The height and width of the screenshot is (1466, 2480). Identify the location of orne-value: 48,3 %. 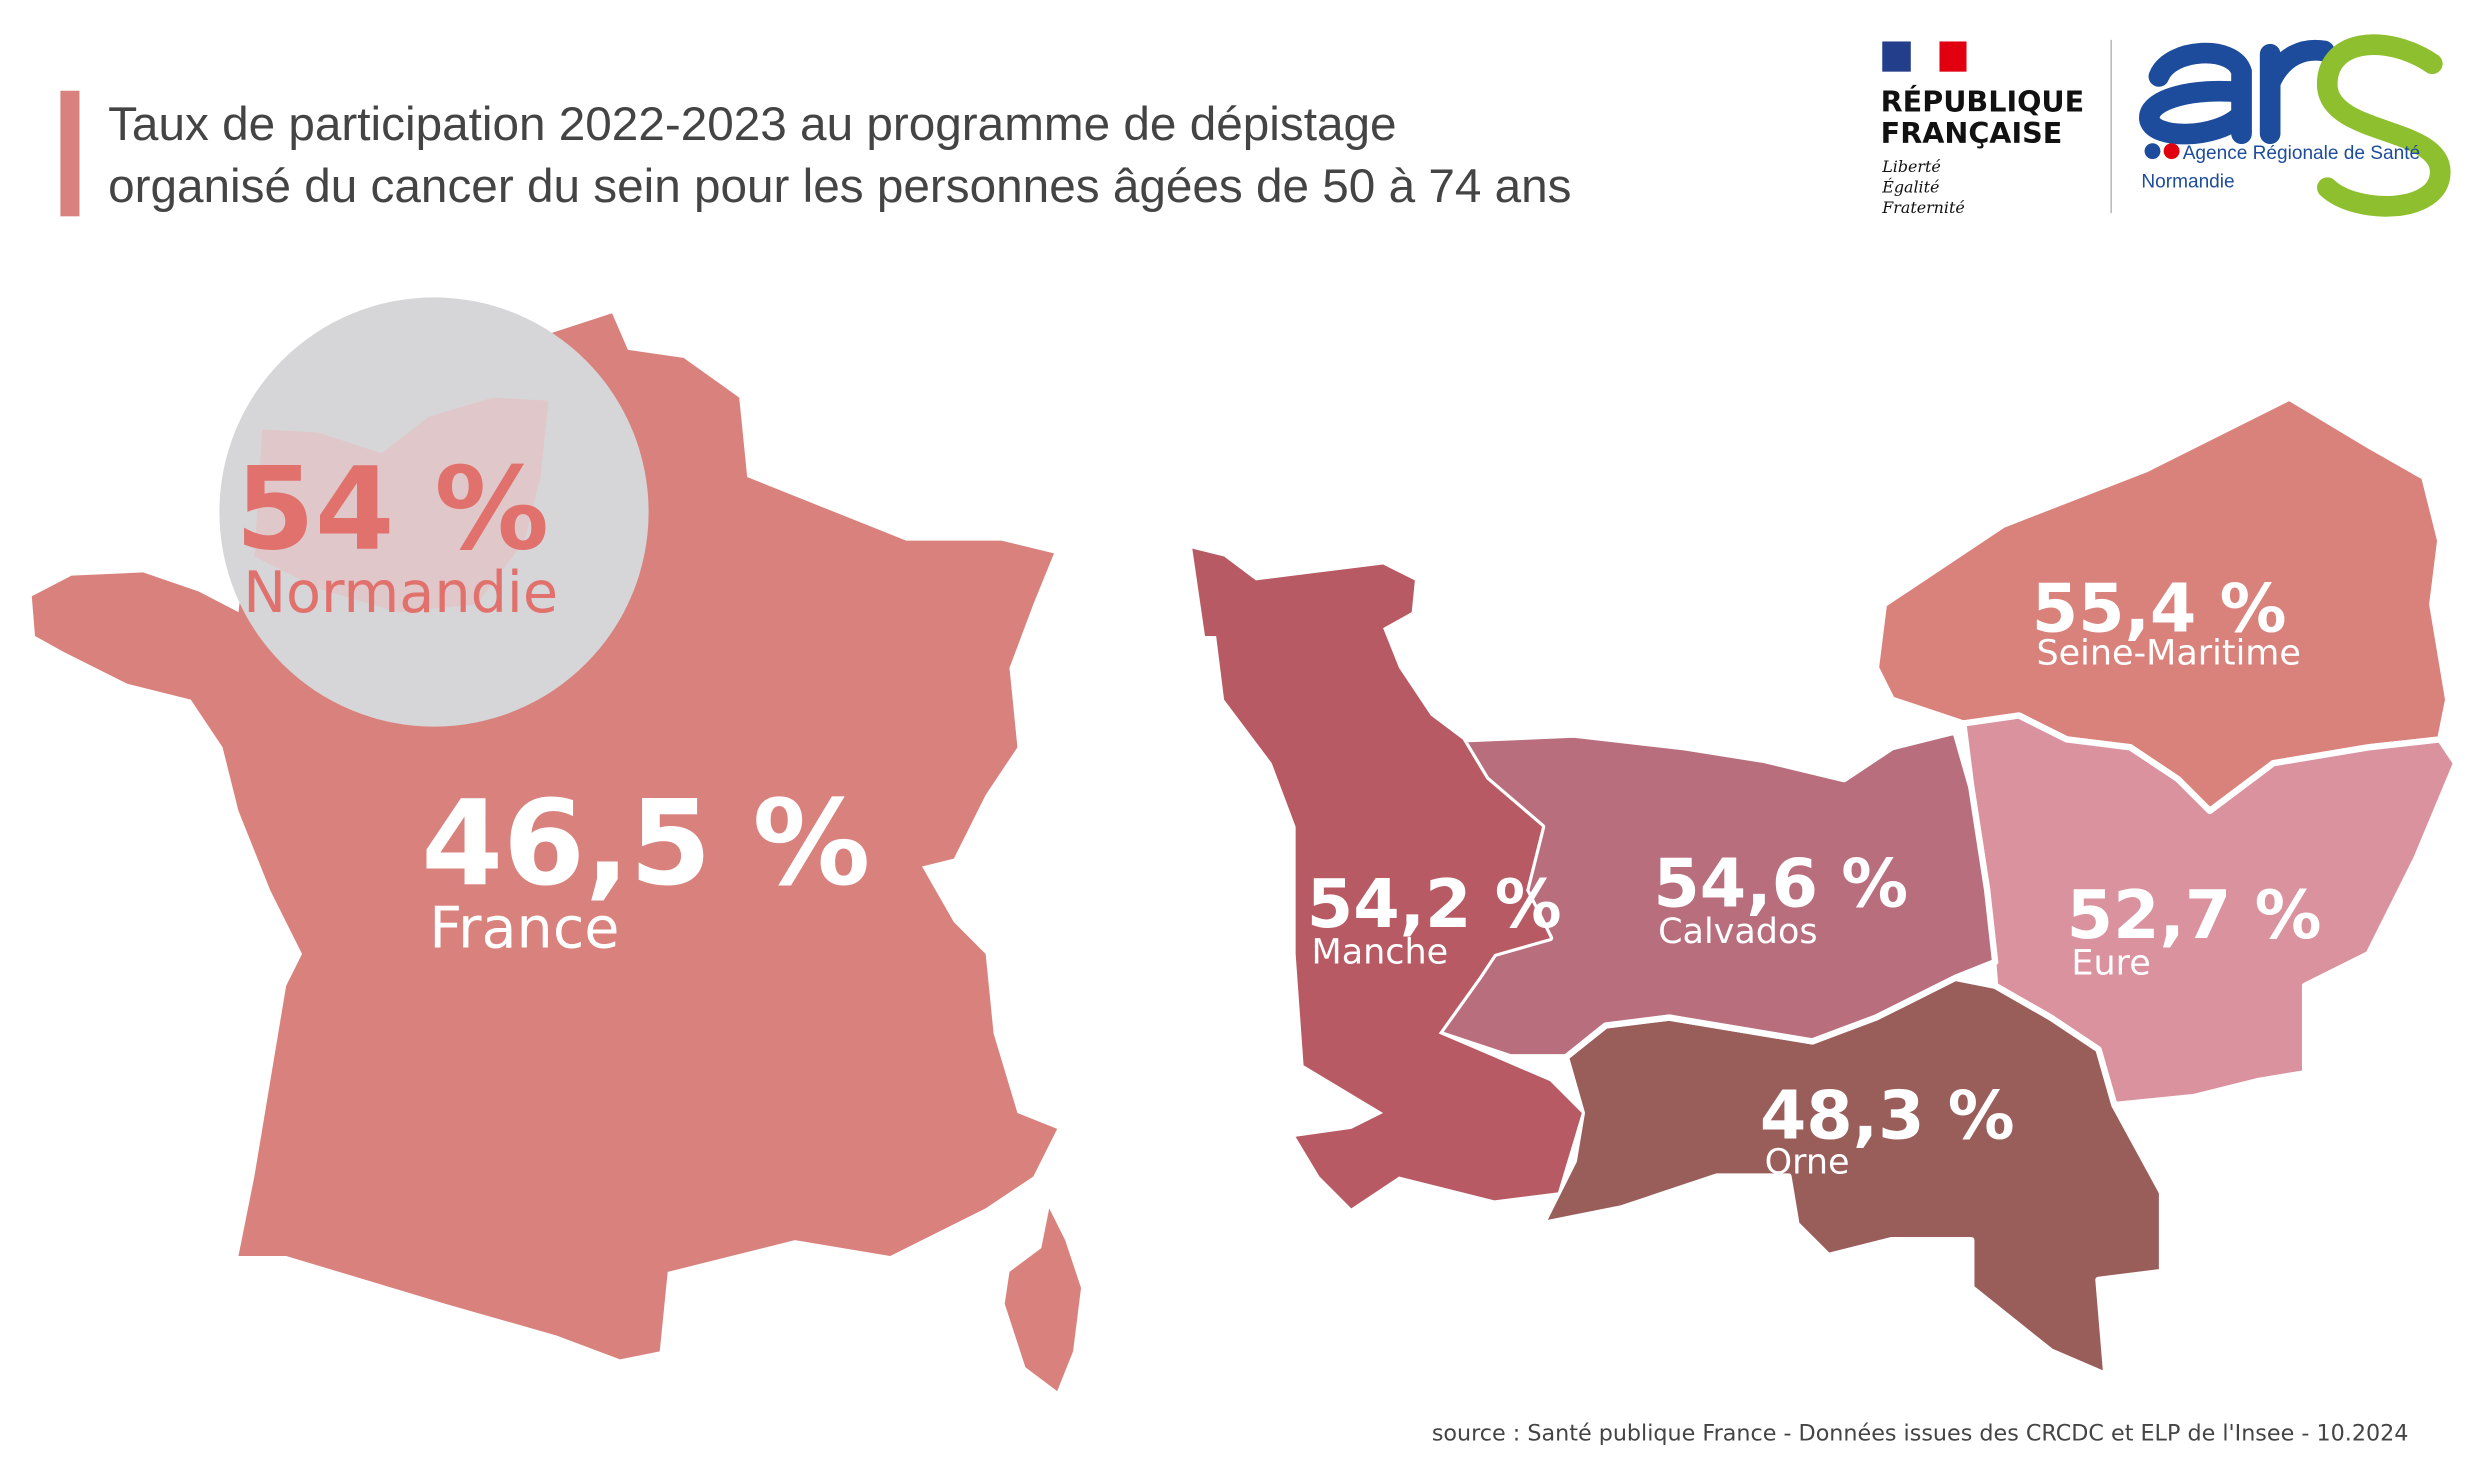
(1887, 1115).